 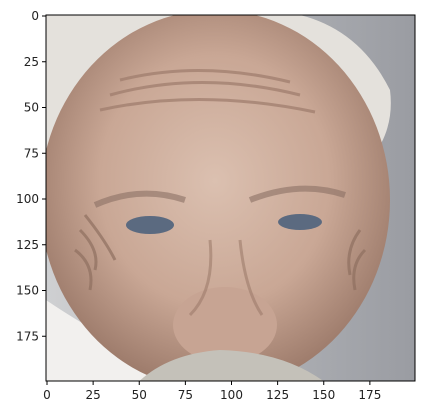 I want to click on right-eye, so click(x=300, y=222).